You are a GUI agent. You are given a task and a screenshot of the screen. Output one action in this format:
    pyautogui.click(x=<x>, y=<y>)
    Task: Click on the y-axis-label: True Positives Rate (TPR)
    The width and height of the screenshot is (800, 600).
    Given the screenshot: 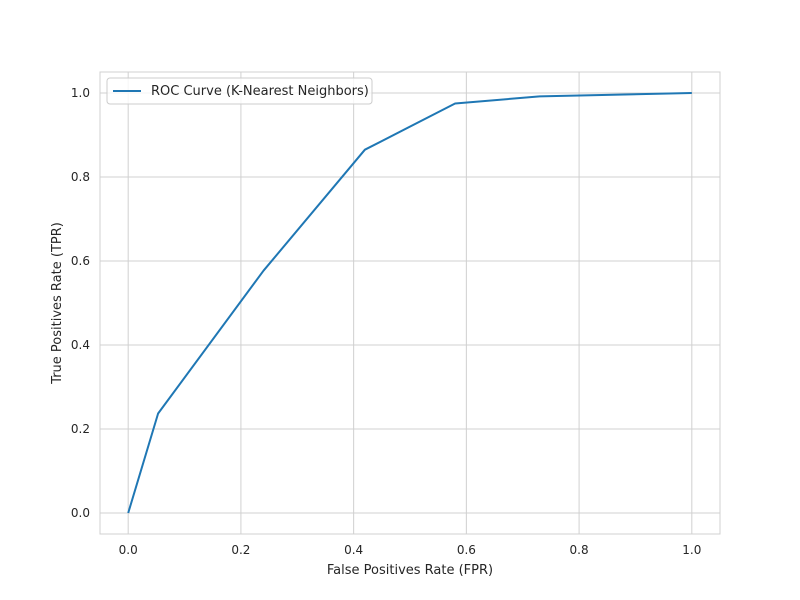 What is the action you would take?
    pyautogui.click(x=57, y=303)
    